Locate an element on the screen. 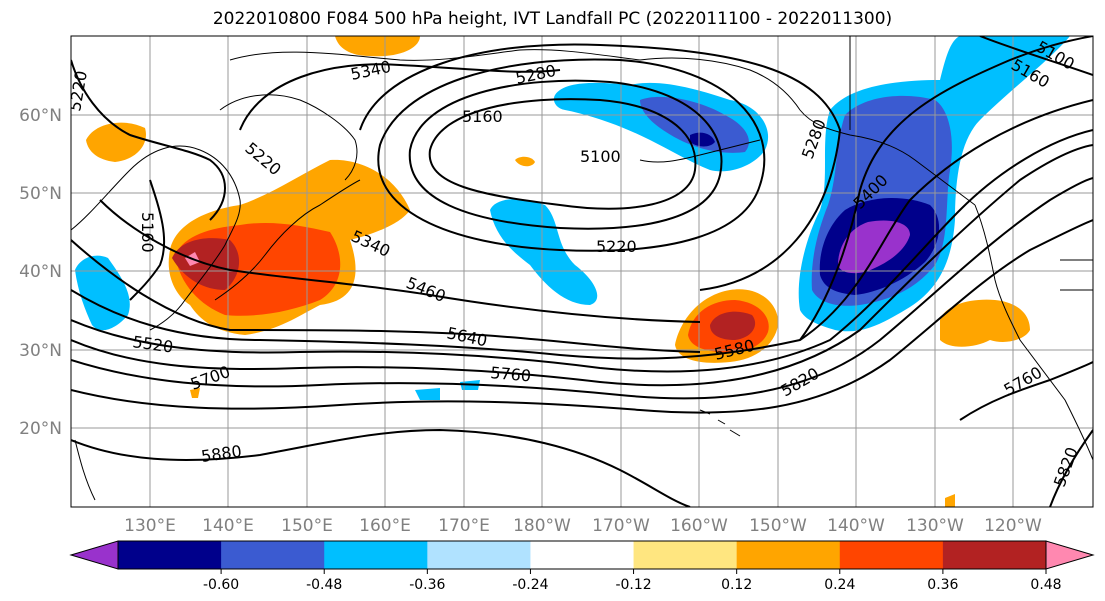  contour-5760-east is located at coordinates (1026, 391).